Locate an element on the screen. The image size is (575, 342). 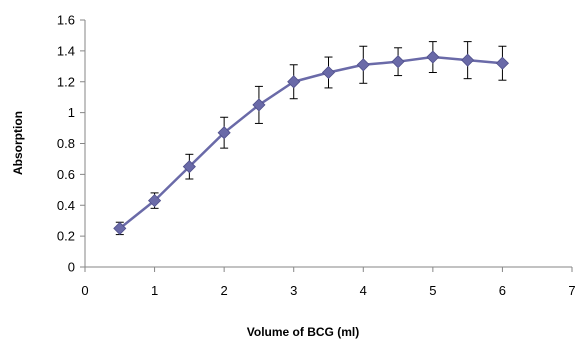
y-tick-label: 1.6 is located at coordinates (66, 20).